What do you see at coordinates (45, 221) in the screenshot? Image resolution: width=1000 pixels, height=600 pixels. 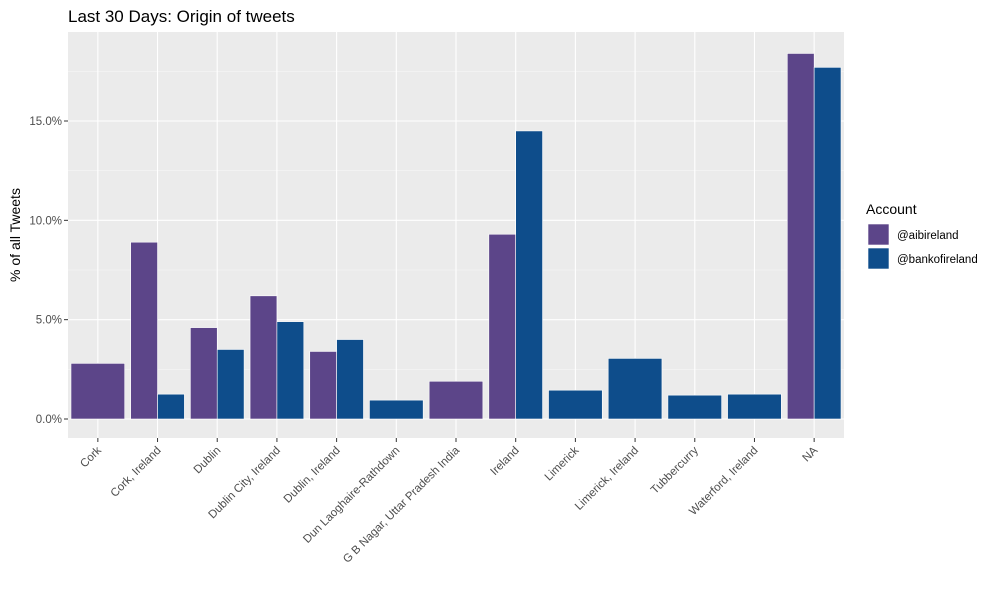 I see `y-tick-label: 10.0%` at bounding box center [45, 221].